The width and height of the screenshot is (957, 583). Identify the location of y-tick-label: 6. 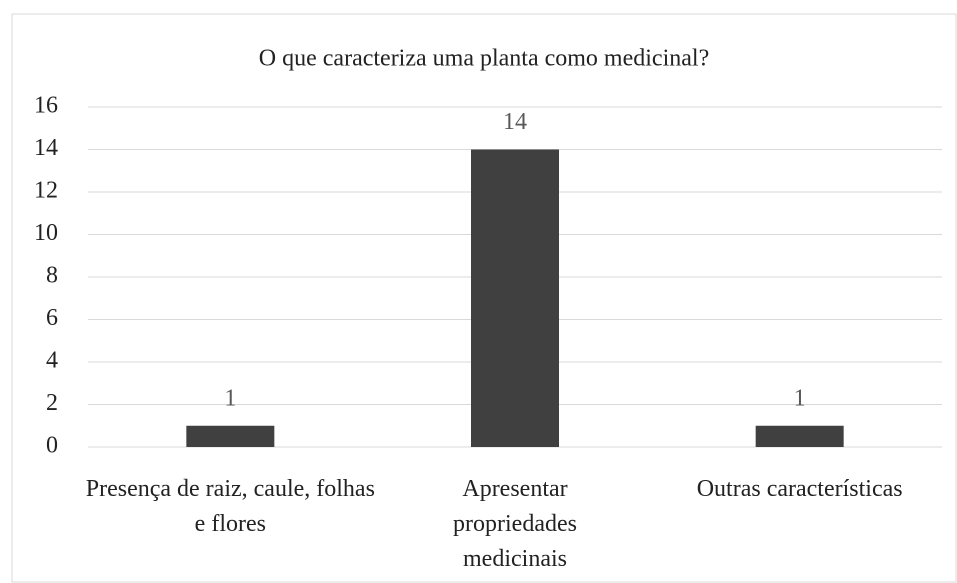
(52, 318).